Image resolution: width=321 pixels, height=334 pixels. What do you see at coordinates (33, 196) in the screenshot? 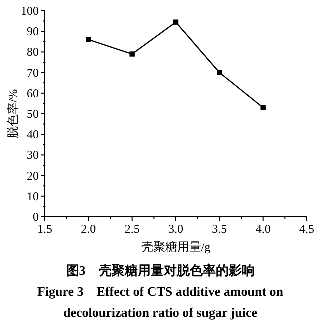
I see `y-tick-label: 10` at bounding box center [33, 196].